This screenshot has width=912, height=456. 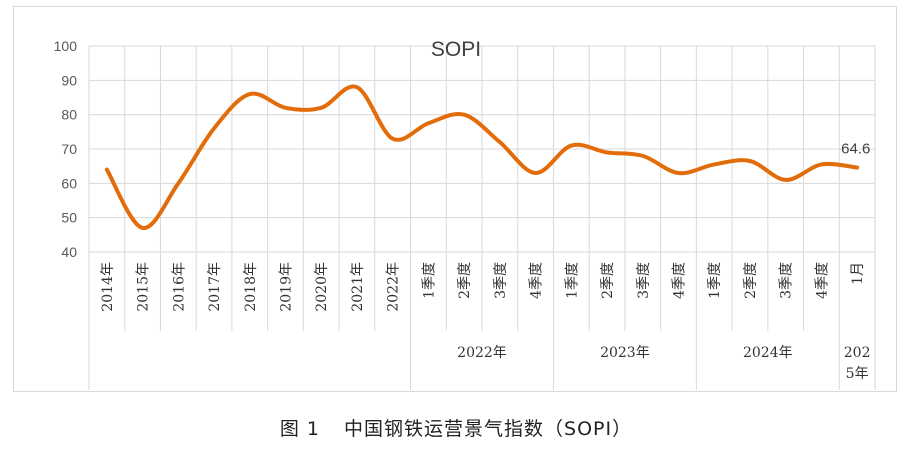 What do you see at coordinates (69, 115) in the screenshot?
I see `y-tick-label: 80` at bounding box center [69, 115].